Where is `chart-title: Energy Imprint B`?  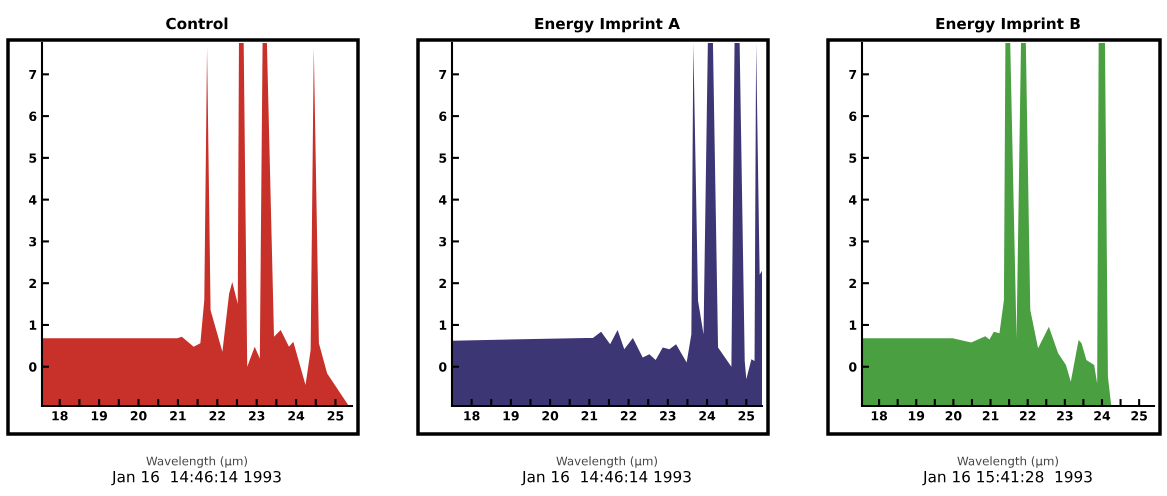
chart-title: Energy Imprint B is located at coordinates (1008, 25).